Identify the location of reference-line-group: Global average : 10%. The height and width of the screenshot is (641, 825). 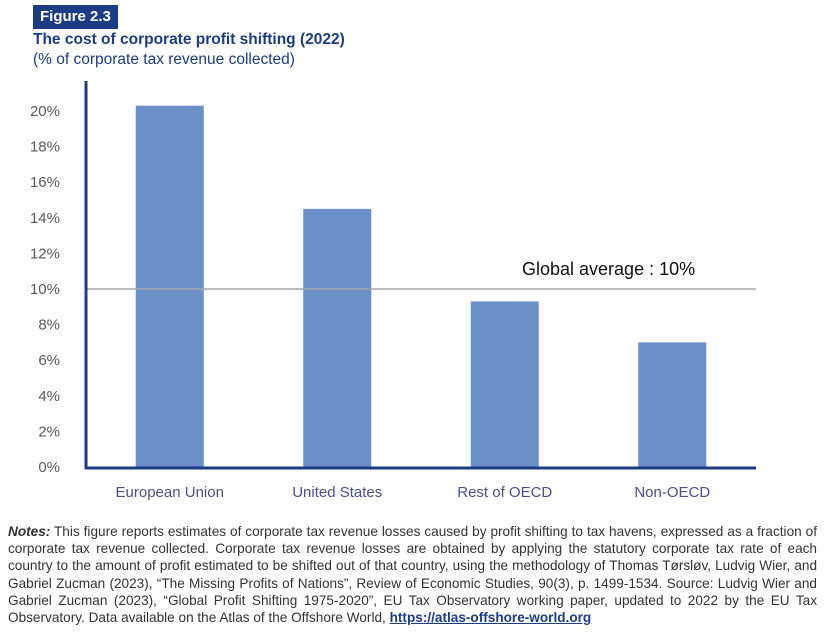
(421, 274).